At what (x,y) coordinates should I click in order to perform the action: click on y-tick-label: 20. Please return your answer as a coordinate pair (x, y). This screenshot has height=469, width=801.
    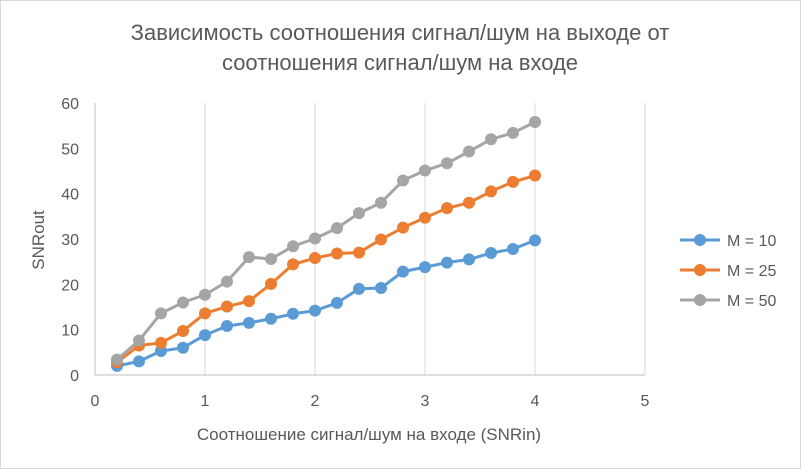
    Looking at the image, I should click on (70, 285).